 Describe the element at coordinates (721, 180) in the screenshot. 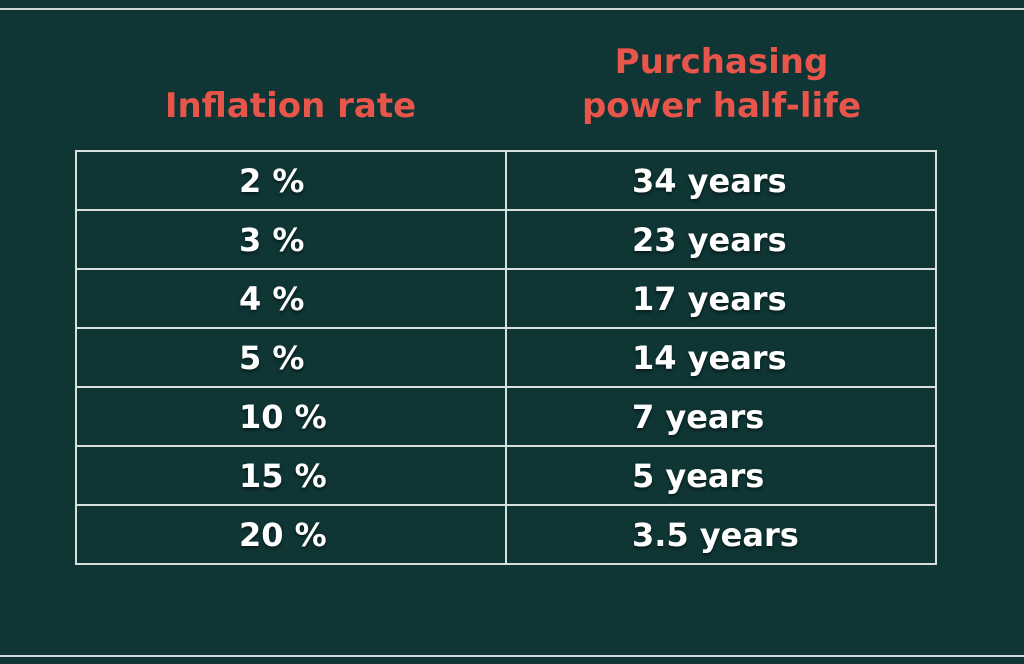

I see `half-life-cell: 34 years` at that location.